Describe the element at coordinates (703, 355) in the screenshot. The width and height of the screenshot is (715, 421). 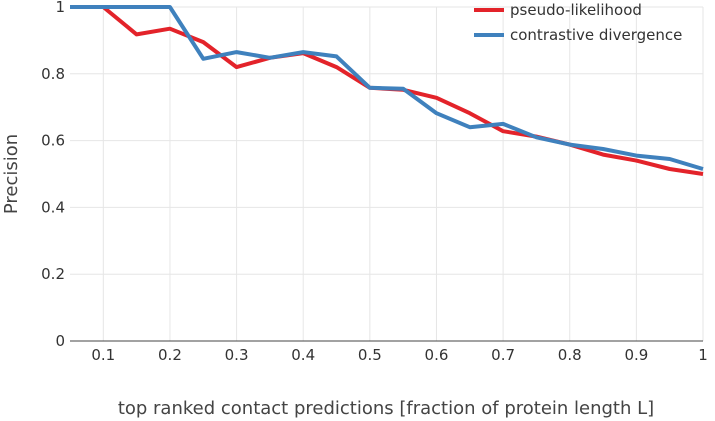
I see `x-tick-label: 1` at that location.